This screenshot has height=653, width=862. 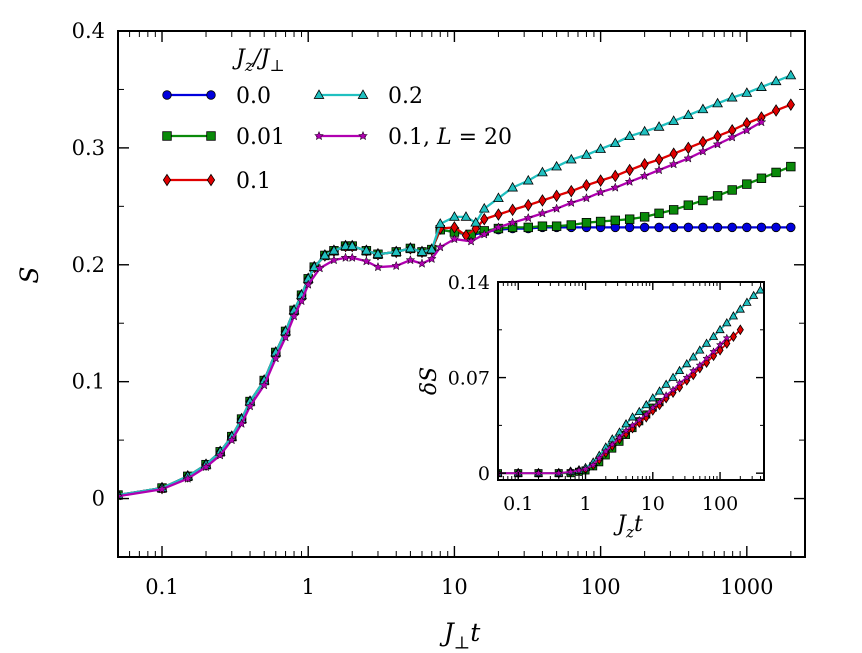 I want to click on inset-y-tick-label: 0.07, so click(x=469, y=379).